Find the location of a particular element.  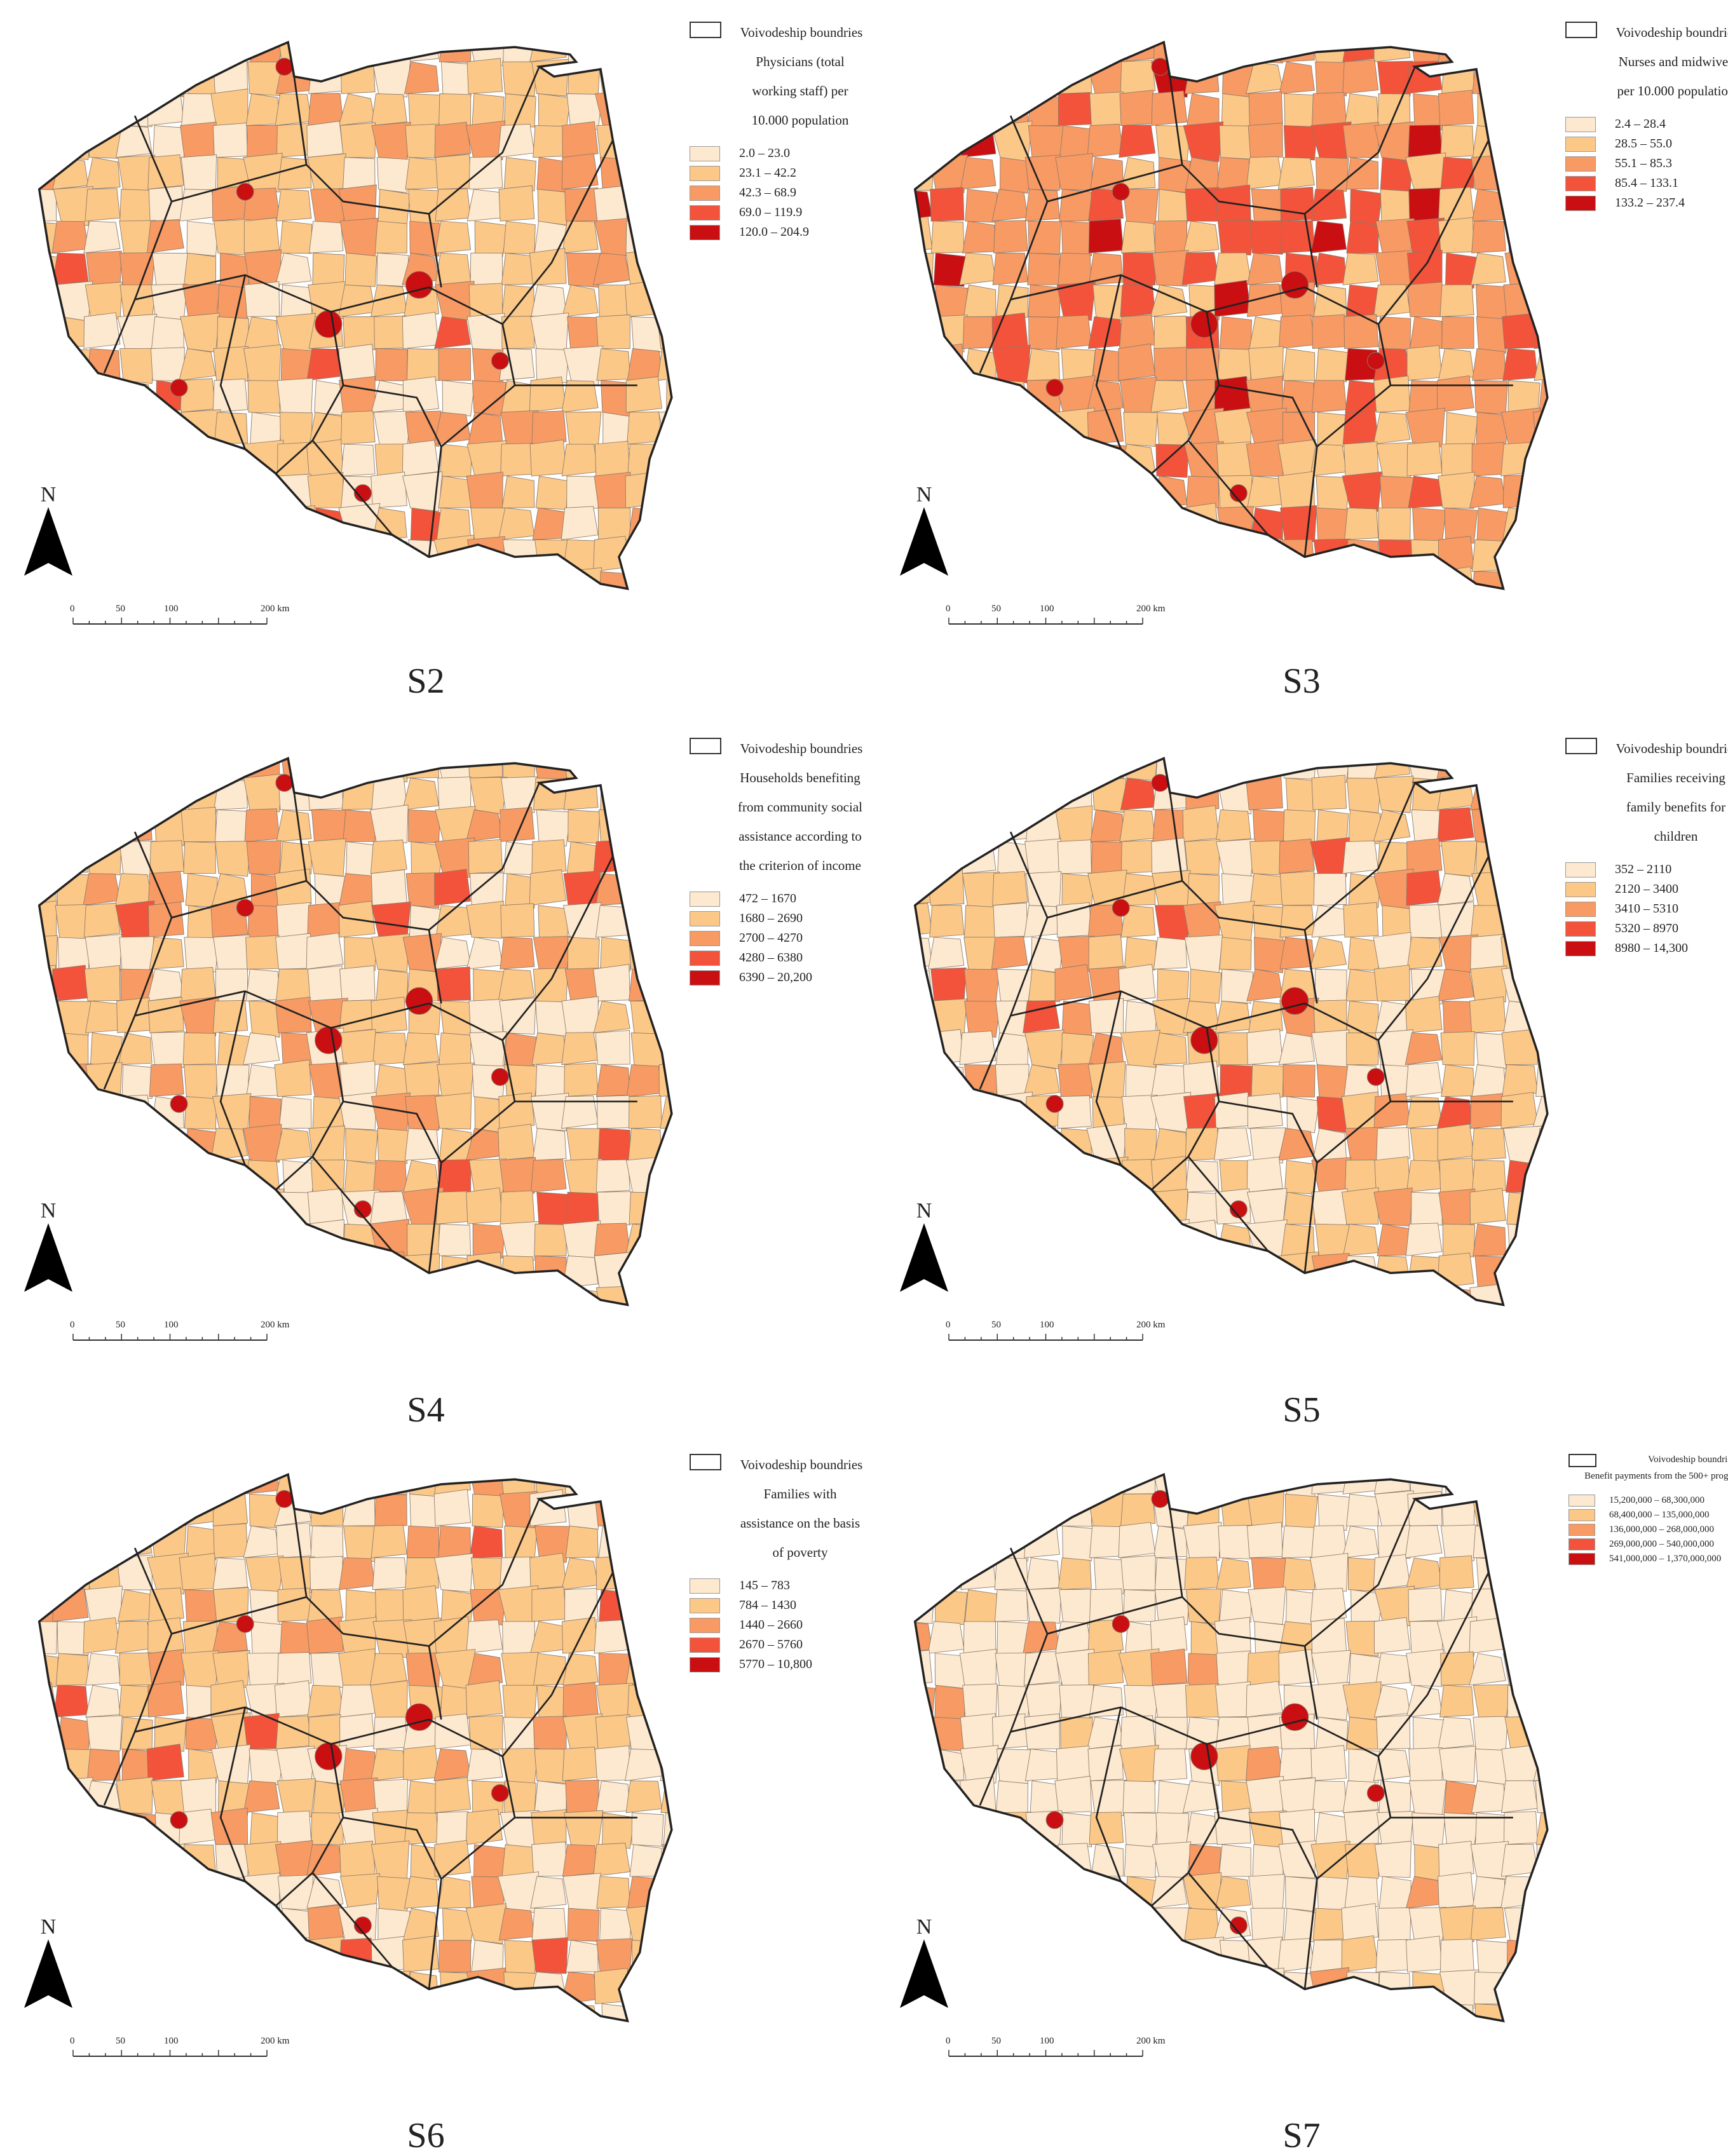

legend-swatch is located at coordinates (1581, 144).